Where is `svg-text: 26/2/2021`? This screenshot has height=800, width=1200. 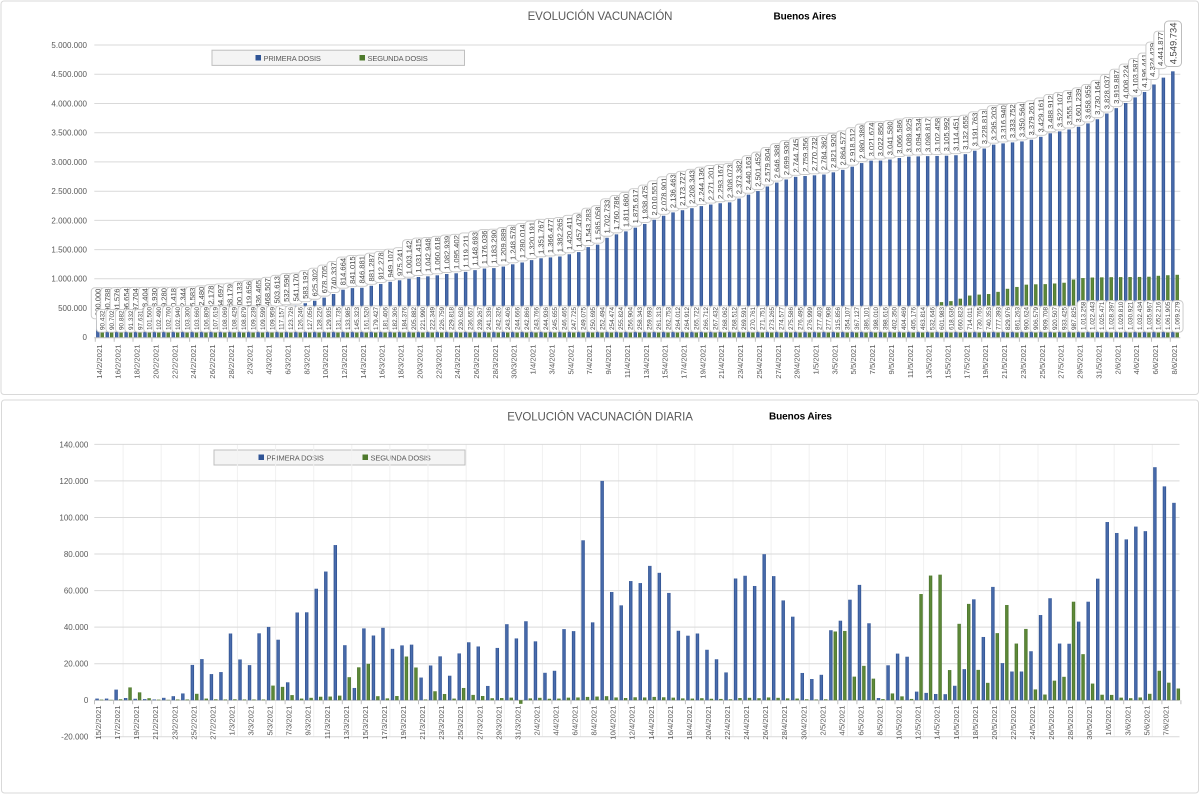 svg-text: 26/2/2021 is located at coordinates (212, 362).